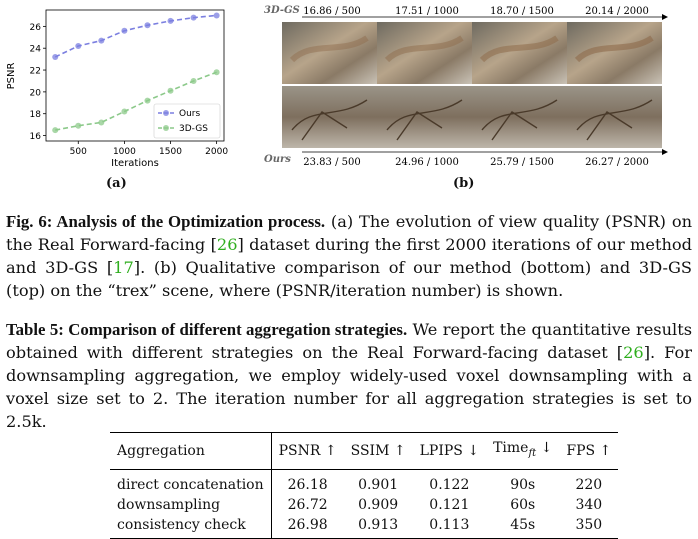 This screenshot has height=539, width=698. I want to click on cell-fps: 350, so click(589, 526).